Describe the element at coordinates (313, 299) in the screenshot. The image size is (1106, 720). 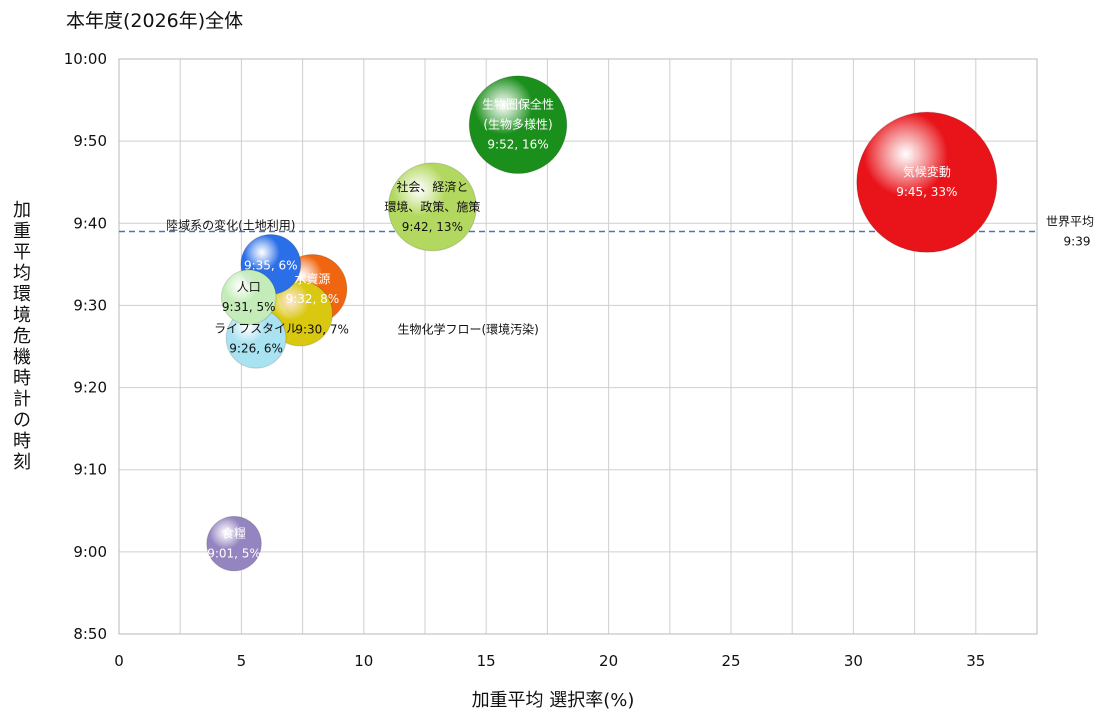
I see `bubble-value-label: 9:32, 8%` at that location.